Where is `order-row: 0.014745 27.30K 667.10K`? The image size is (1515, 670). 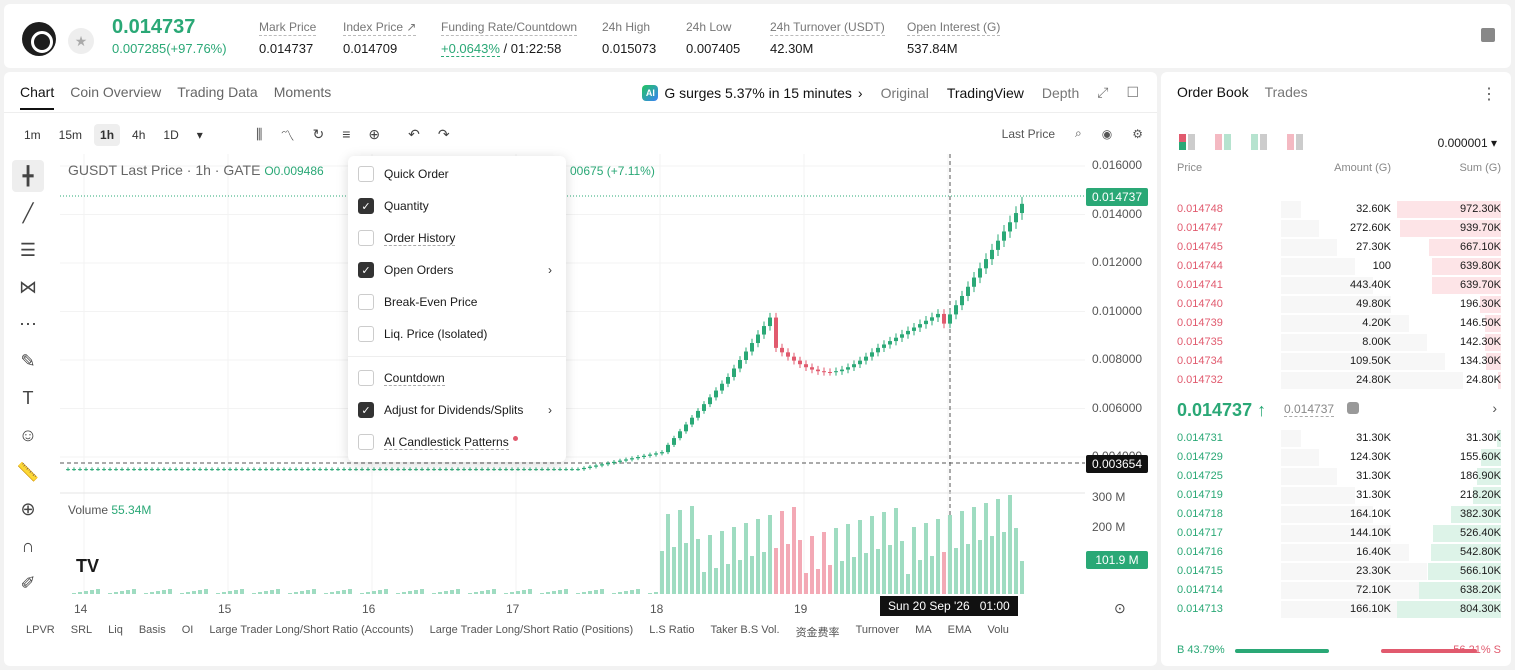
order-row: 0.014745 27.30K 667.10K is located at coordinates (1336, 247).